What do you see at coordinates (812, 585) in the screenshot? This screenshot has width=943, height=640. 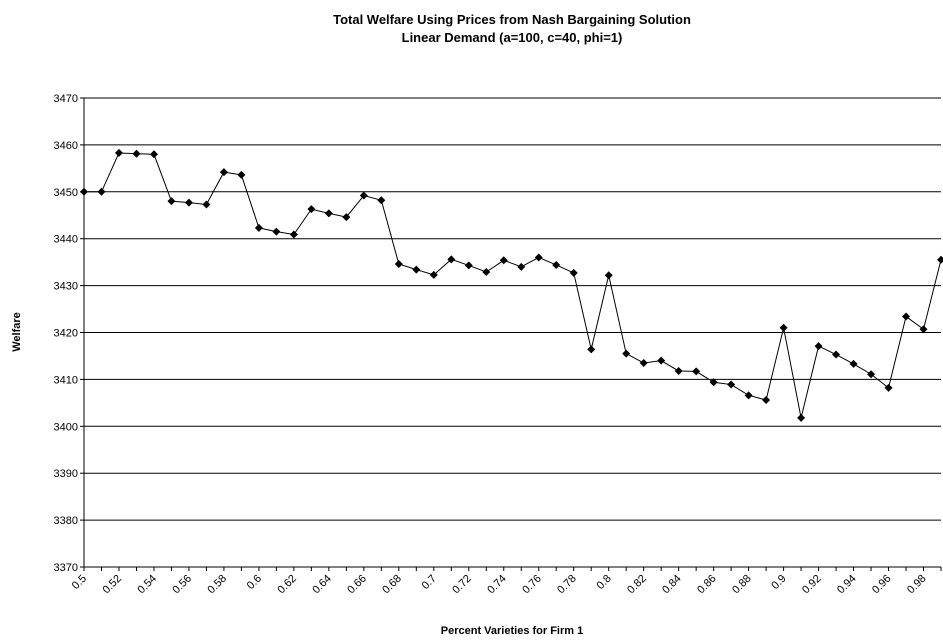 I see `x-tick-label: 0.92` at bounding box center [812, 585].